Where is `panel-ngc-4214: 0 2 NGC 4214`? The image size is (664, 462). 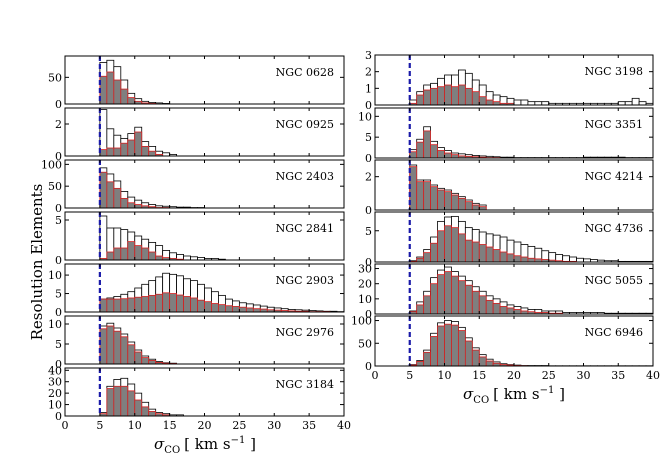 panel-ngc-4214: 0 2 NGC 4214 is located at coordinates (509, 188).